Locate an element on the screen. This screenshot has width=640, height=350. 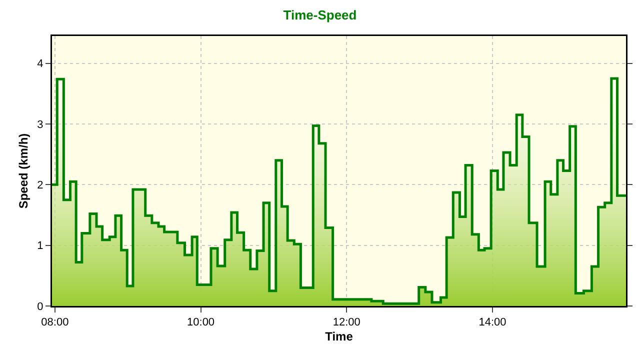
y-tick-label: 4 is located at coordinates (40, 64).